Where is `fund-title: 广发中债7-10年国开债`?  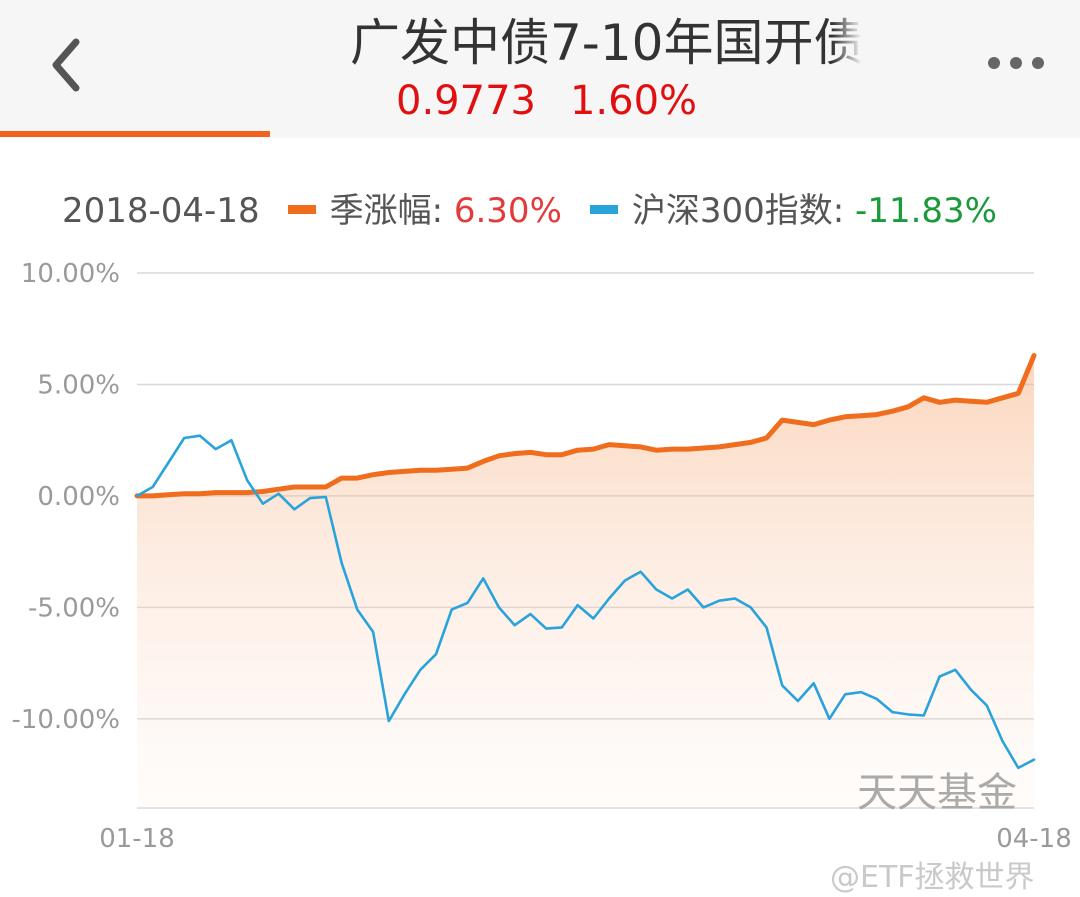
fund-title: 广发中债7-10年国开债 is located at coordinates (606, 43).